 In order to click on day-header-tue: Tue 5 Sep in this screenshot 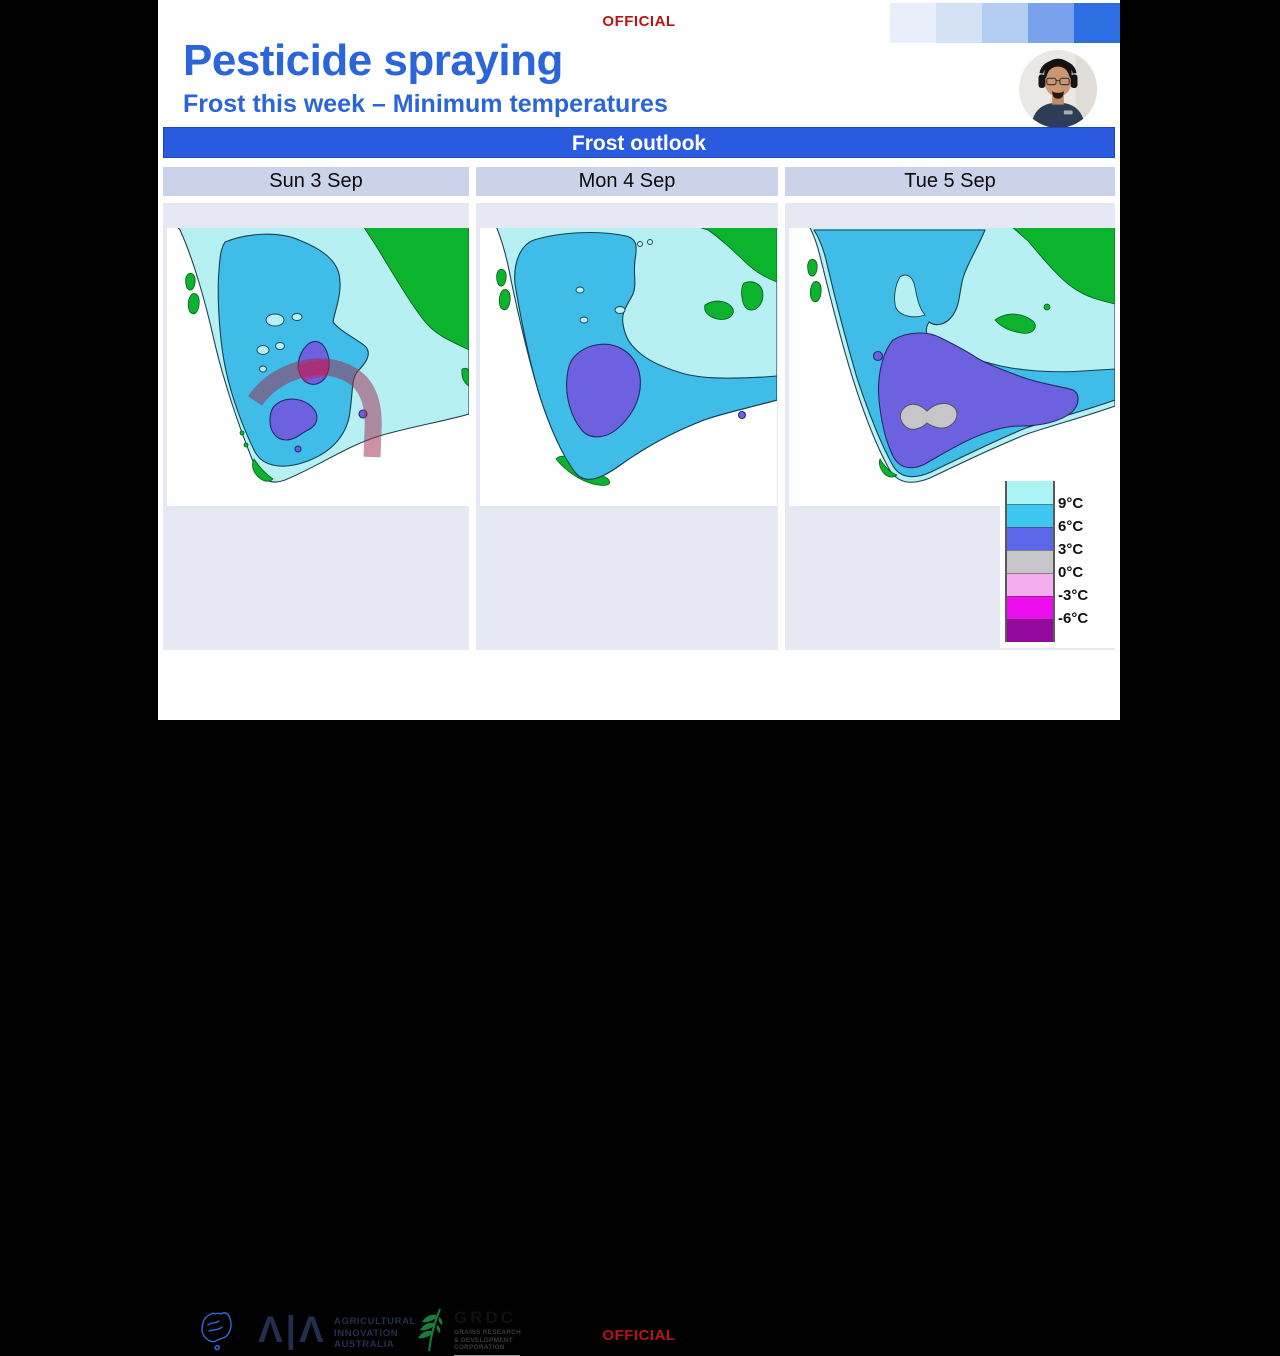, I will do `click(950, 181)`.